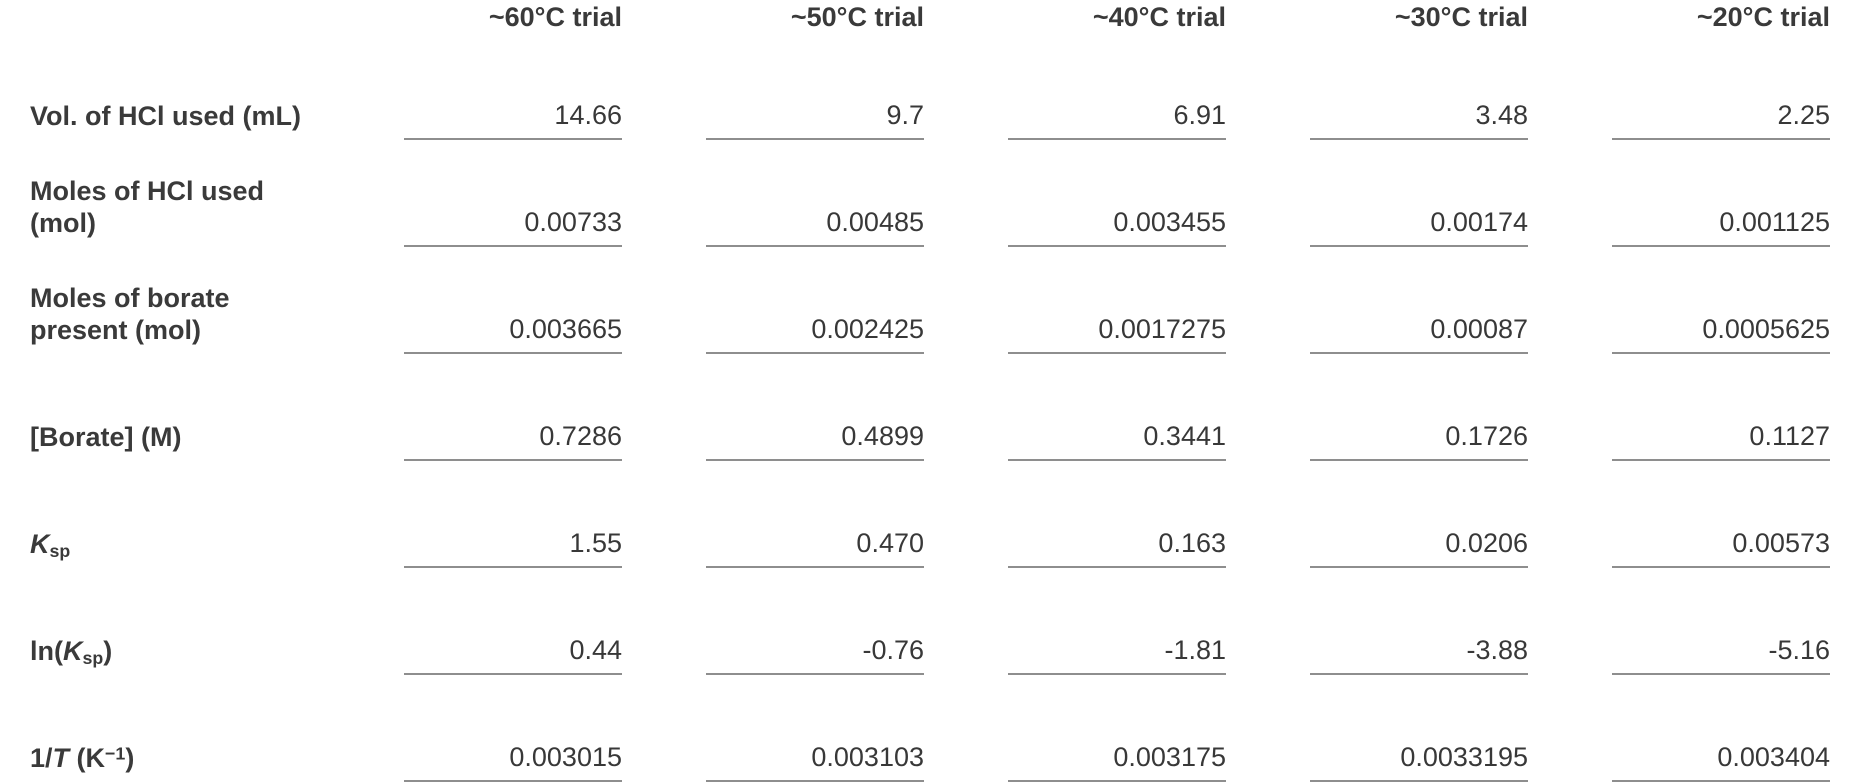  I want to click on row-label: Moles of borate present (mol), so click(130, 314).